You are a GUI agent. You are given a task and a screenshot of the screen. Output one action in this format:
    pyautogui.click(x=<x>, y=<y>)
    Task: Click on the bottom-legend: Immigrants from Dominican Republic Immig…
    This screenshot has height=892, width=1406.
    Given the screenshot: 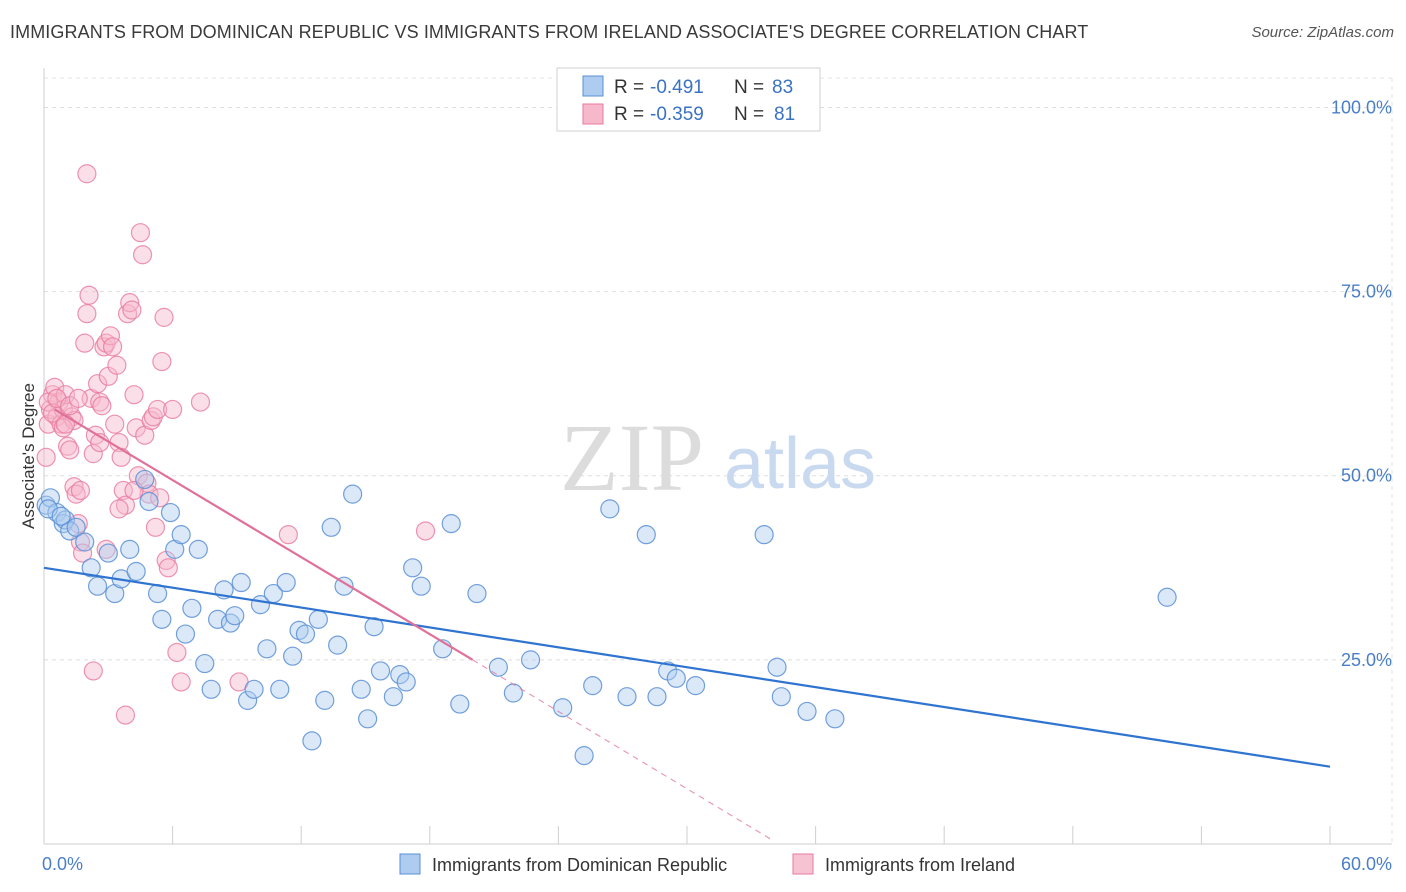 What is the action you would take?
    pyautogui.click(x=707, y=864)
    